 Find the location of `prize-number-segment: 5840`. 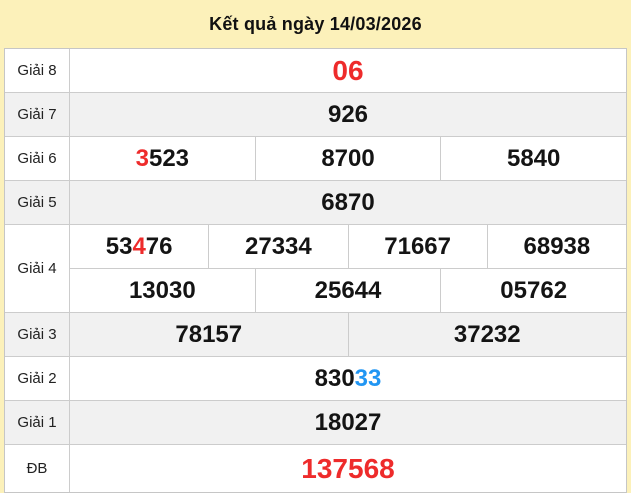

prize-number-segment: 5840 is located at coordinates (533, 158).